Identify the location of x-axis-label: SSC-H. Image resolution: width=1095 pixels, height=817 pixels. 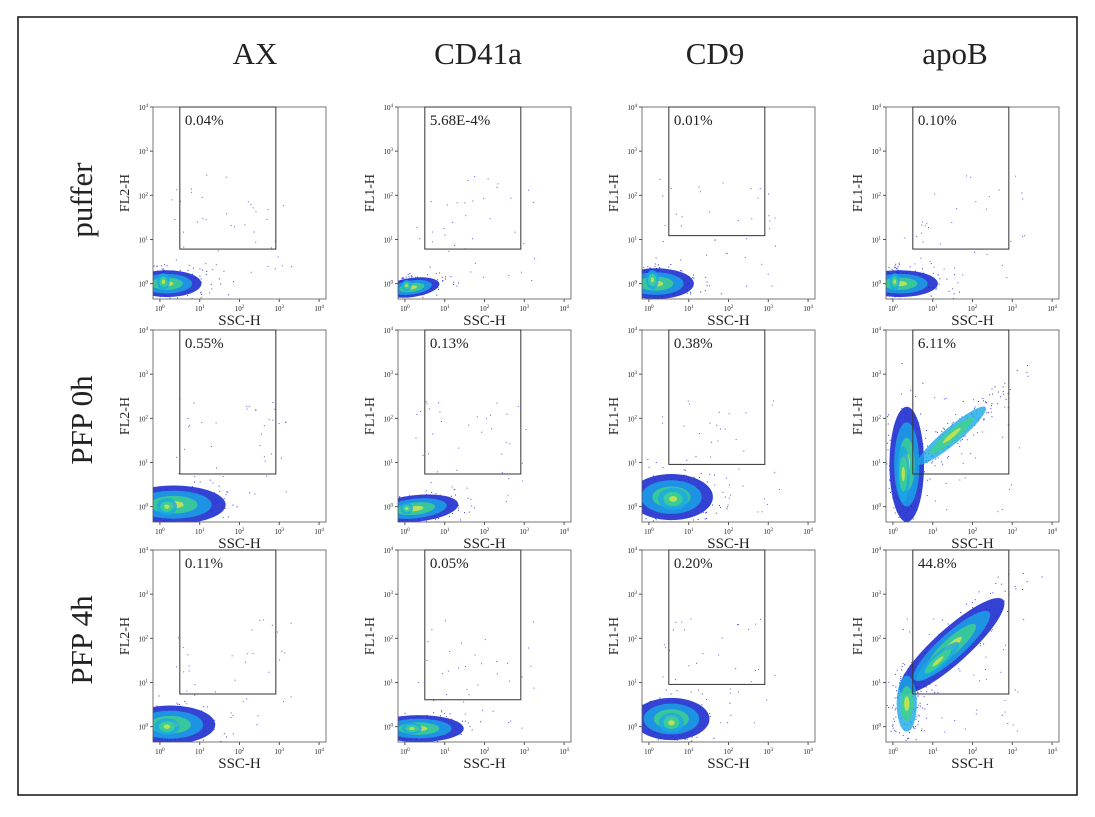
(239, 321).